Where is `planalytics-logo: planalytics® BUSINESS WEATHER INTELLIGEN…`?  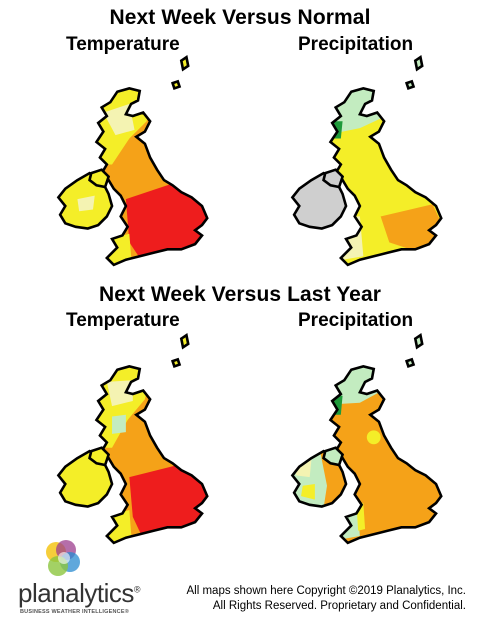 planalytics-logo: planalytics® BUSINESS WEATHER INTELLIGEN… is located at coordinates (79, 576).